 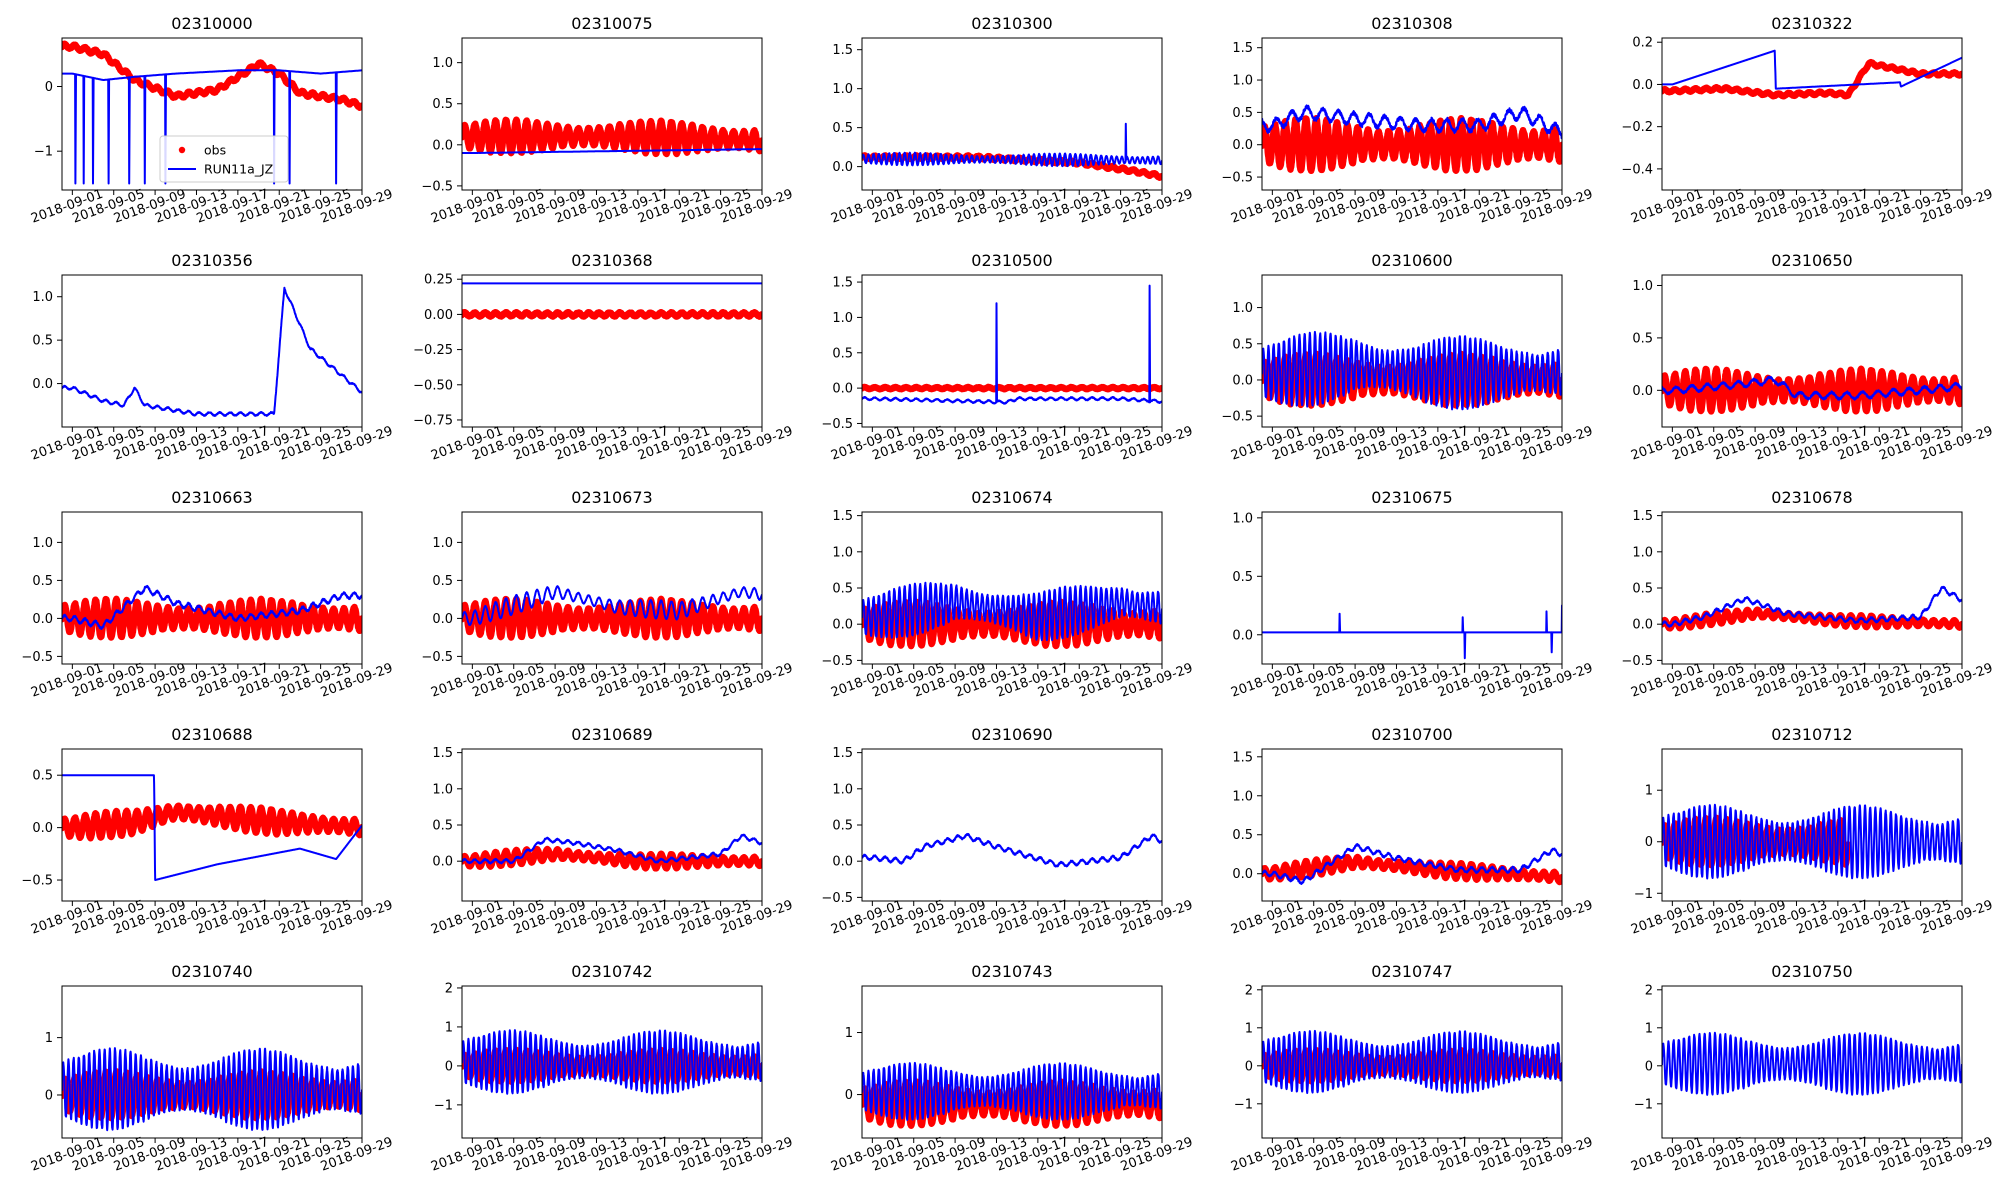 What do you see at coordinates (215, 150) in the screenshot?
I see `legend-label: obs` at bounding box center [215, 150].